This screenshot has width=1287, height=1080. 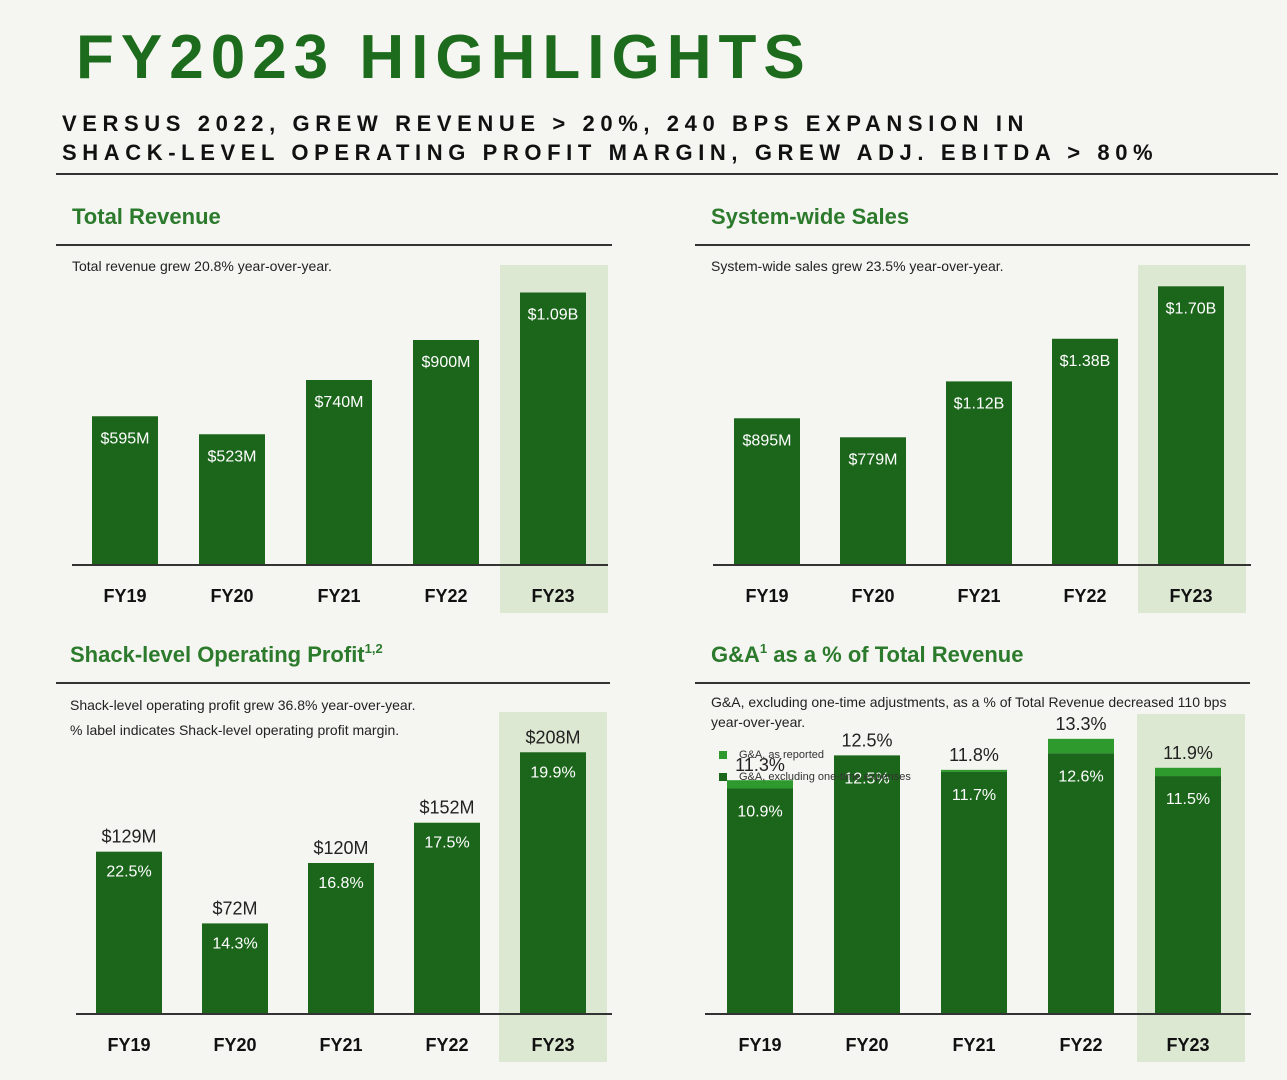 I want to click on value-label-fy20: $72M, so click(x=234, y=908).